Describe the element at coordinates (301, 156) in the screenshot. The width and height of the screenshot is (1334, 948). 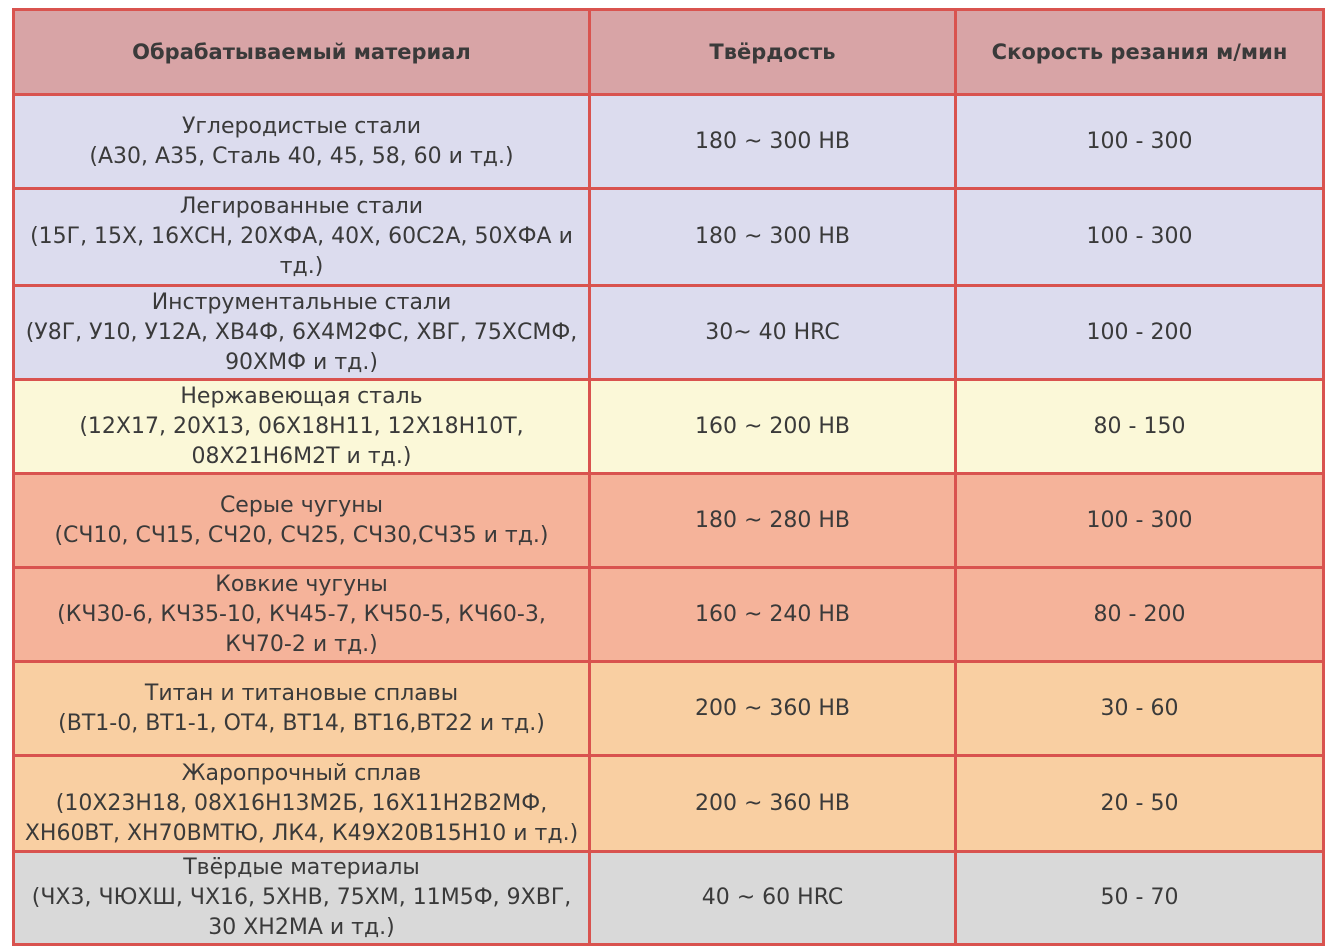
I see `material-grades: (А30, А35, Сталь 40, 45, 58, 60 и тд.)` at that location.